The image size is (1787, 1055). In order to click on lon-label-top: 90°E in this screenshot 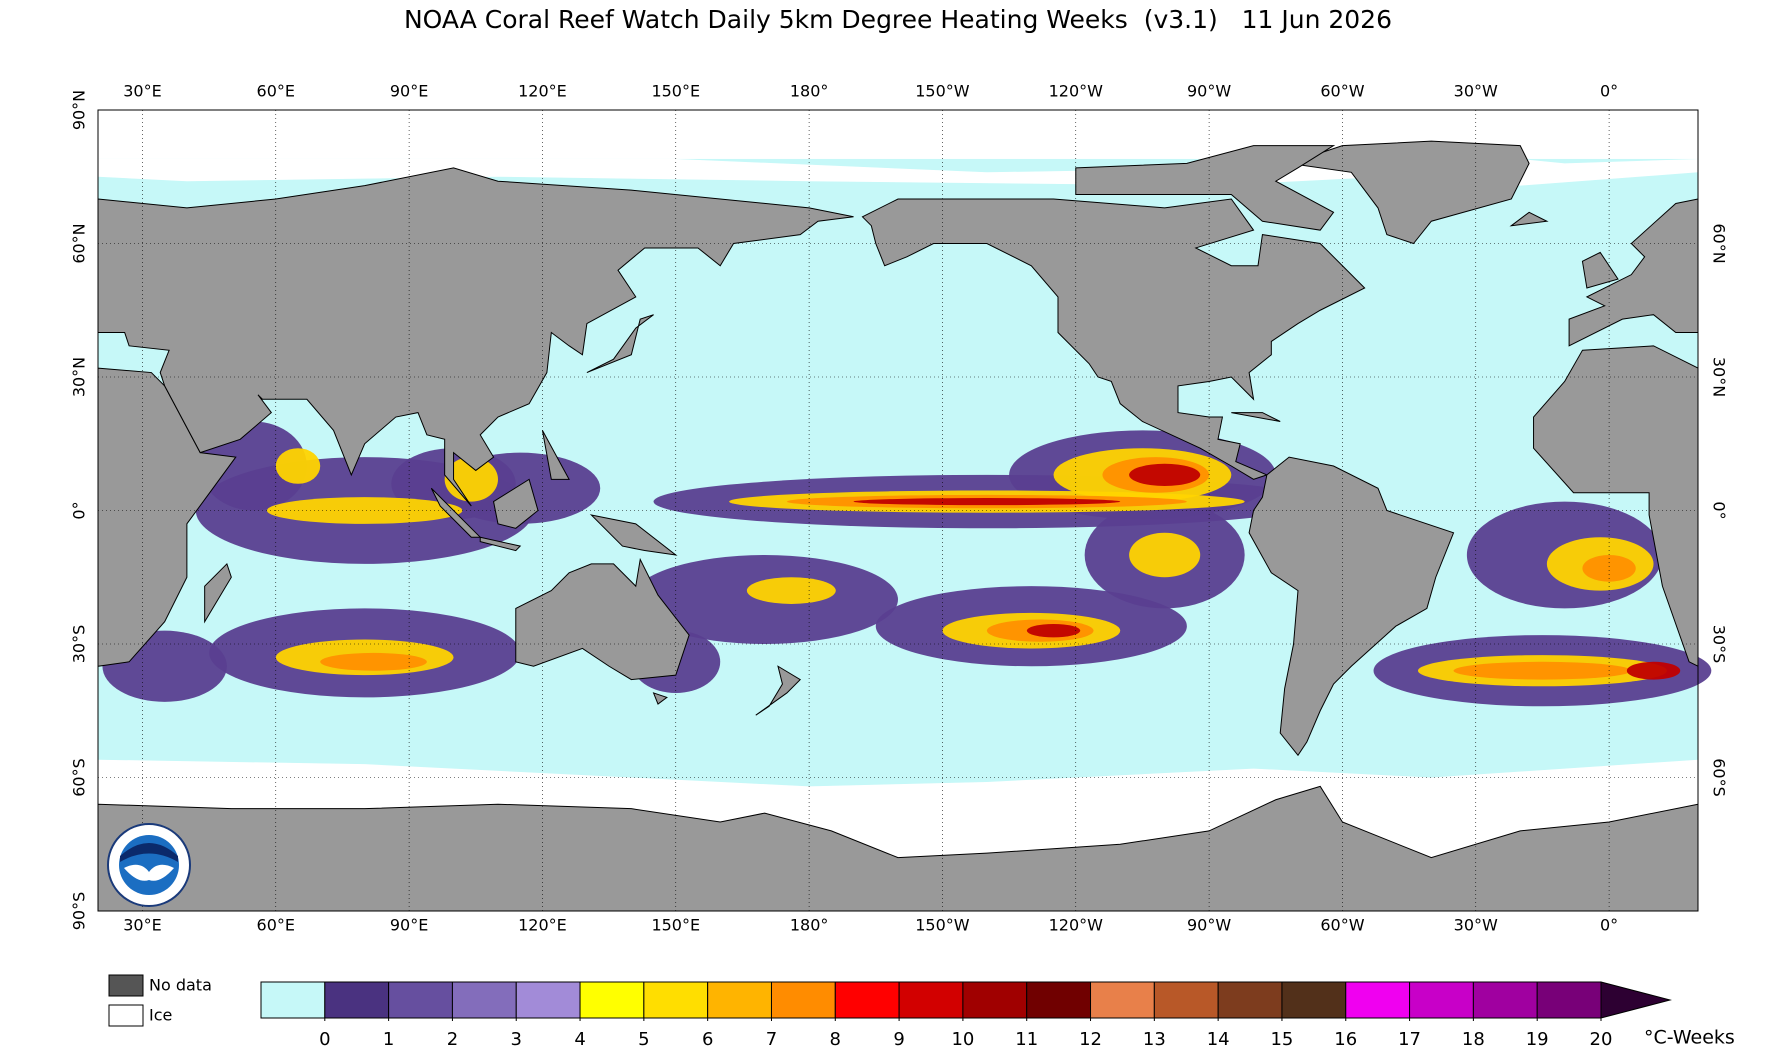, I will do `click(409, 91)`.